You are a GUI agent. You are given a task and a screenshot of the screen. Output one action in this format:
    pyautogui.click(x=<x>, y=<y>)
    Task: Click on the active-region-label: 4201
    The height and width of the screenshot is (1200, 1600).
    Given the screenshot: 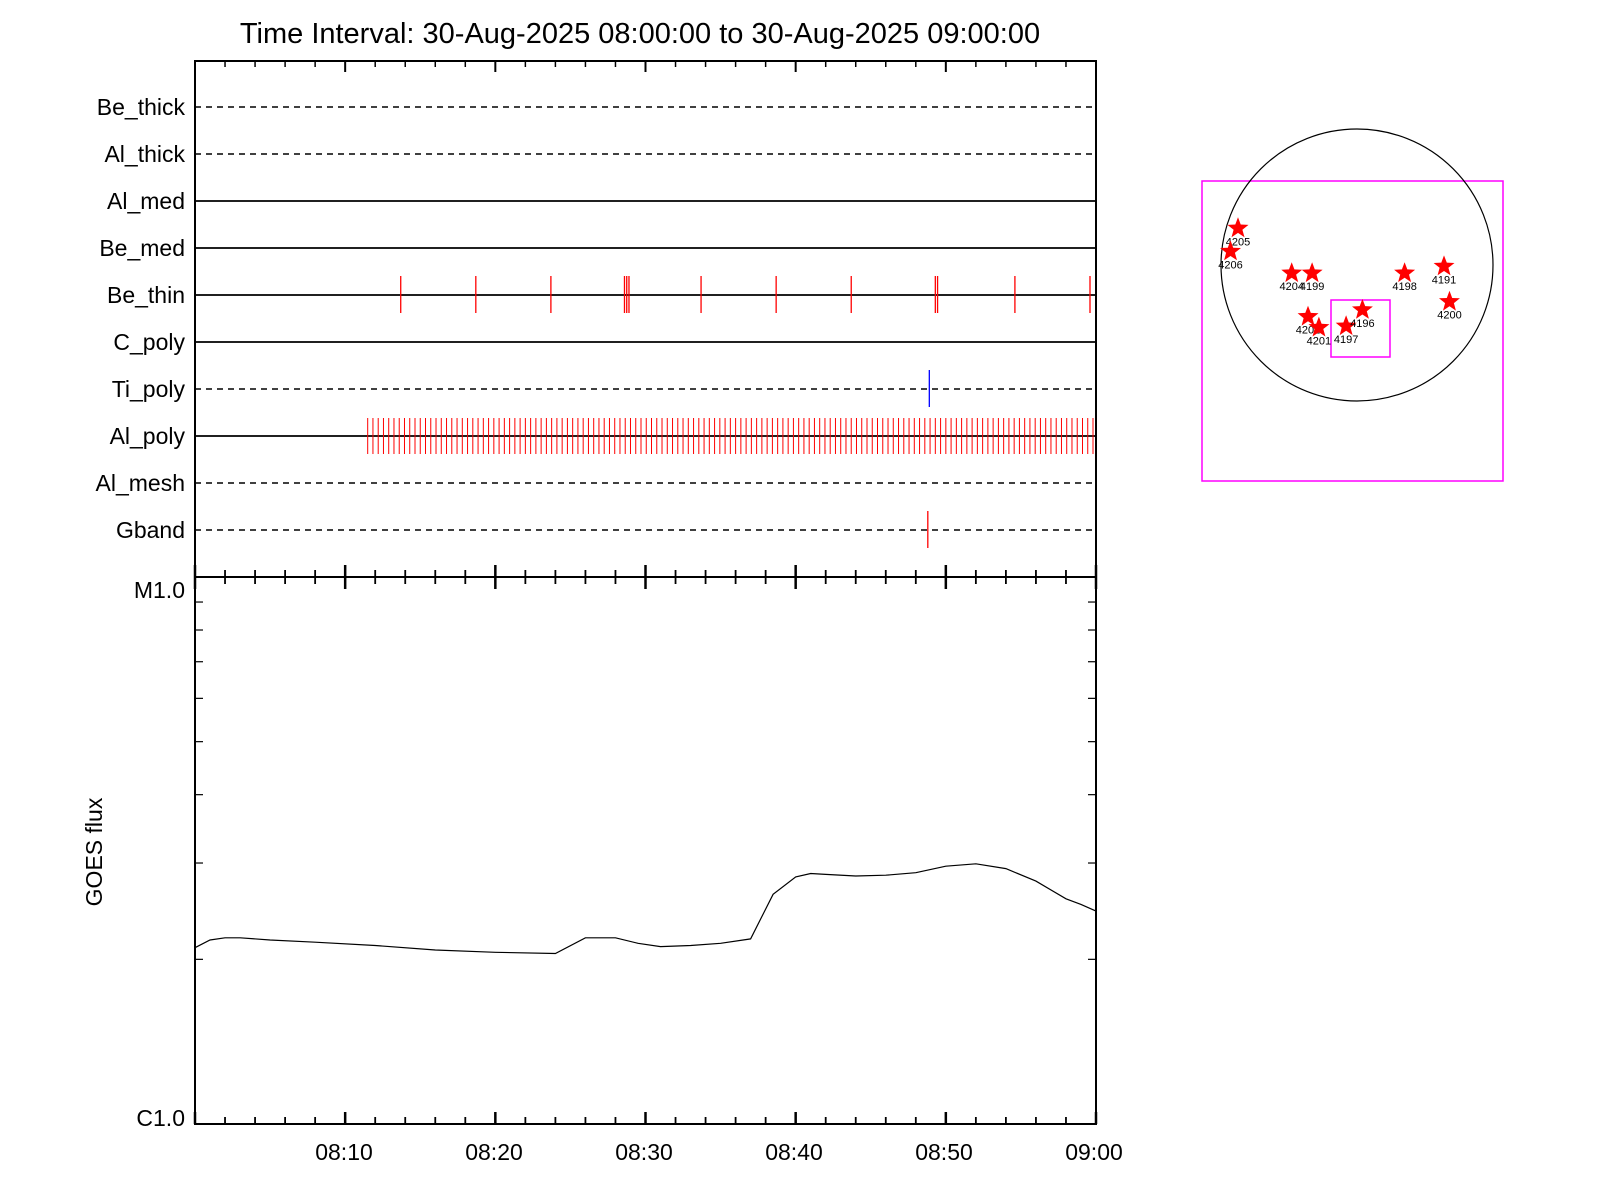 What is the action you would take?
    pyautogui.click(x=1319, y=342)
    